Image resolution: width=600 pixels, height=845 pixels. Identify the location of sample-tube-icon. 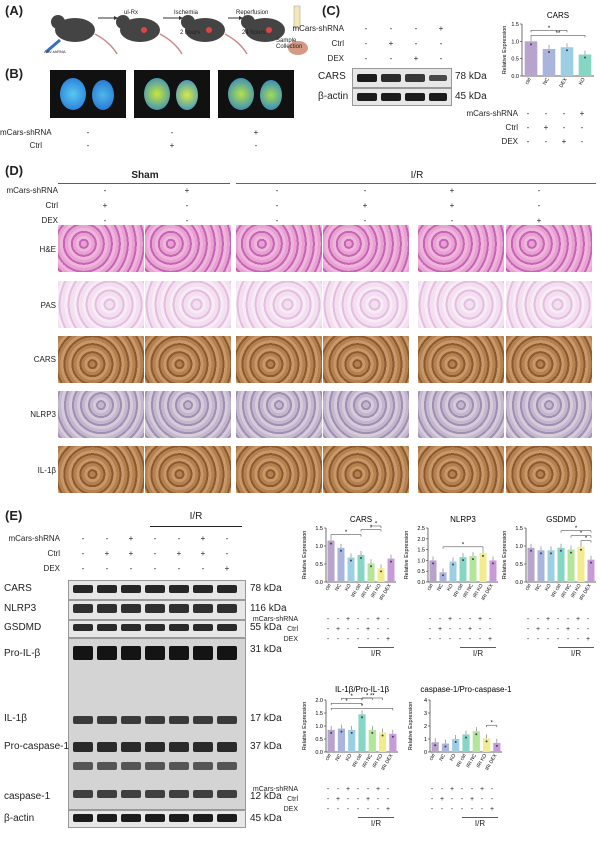
(297, 17).